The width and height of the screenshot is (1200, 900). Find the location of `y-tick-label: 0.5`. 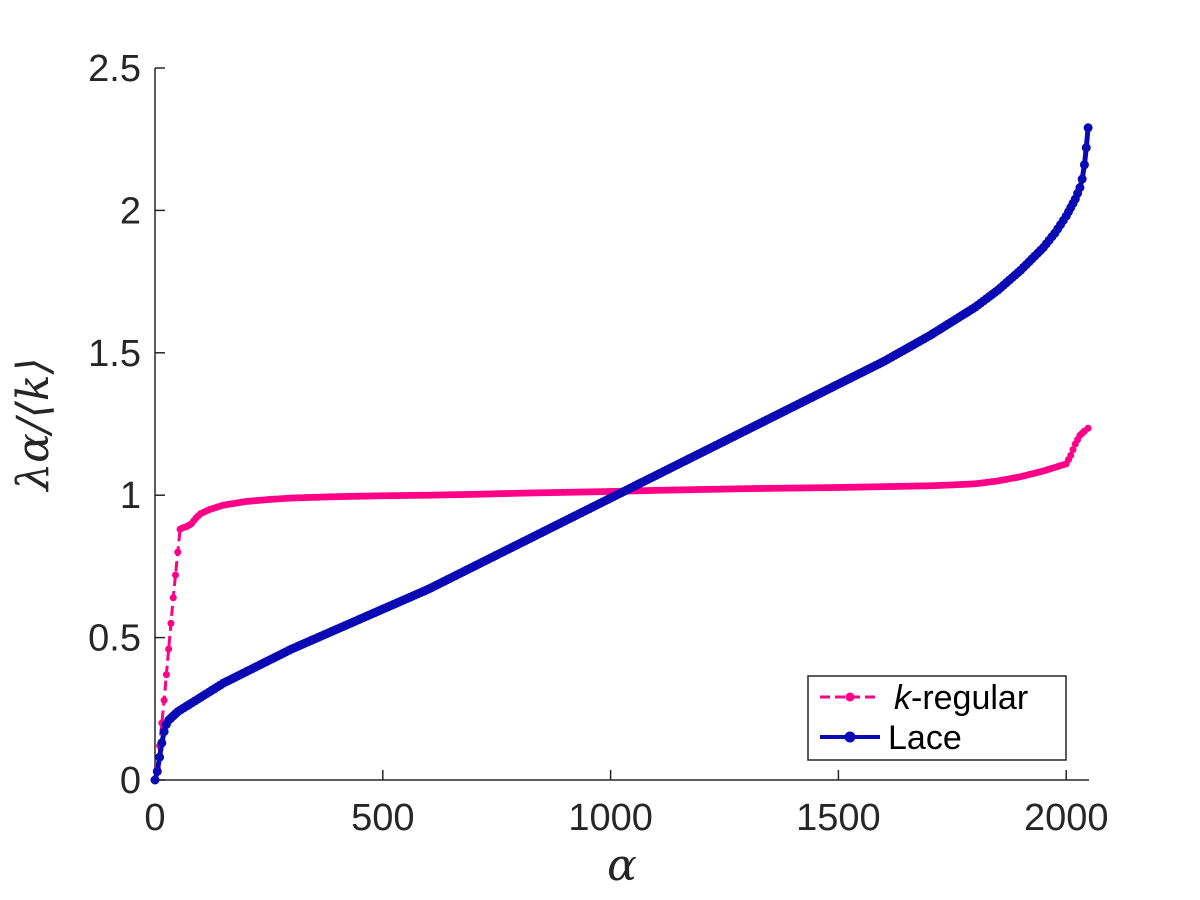

y-tick-label: 0.5 is located at coordinates (114, 639).